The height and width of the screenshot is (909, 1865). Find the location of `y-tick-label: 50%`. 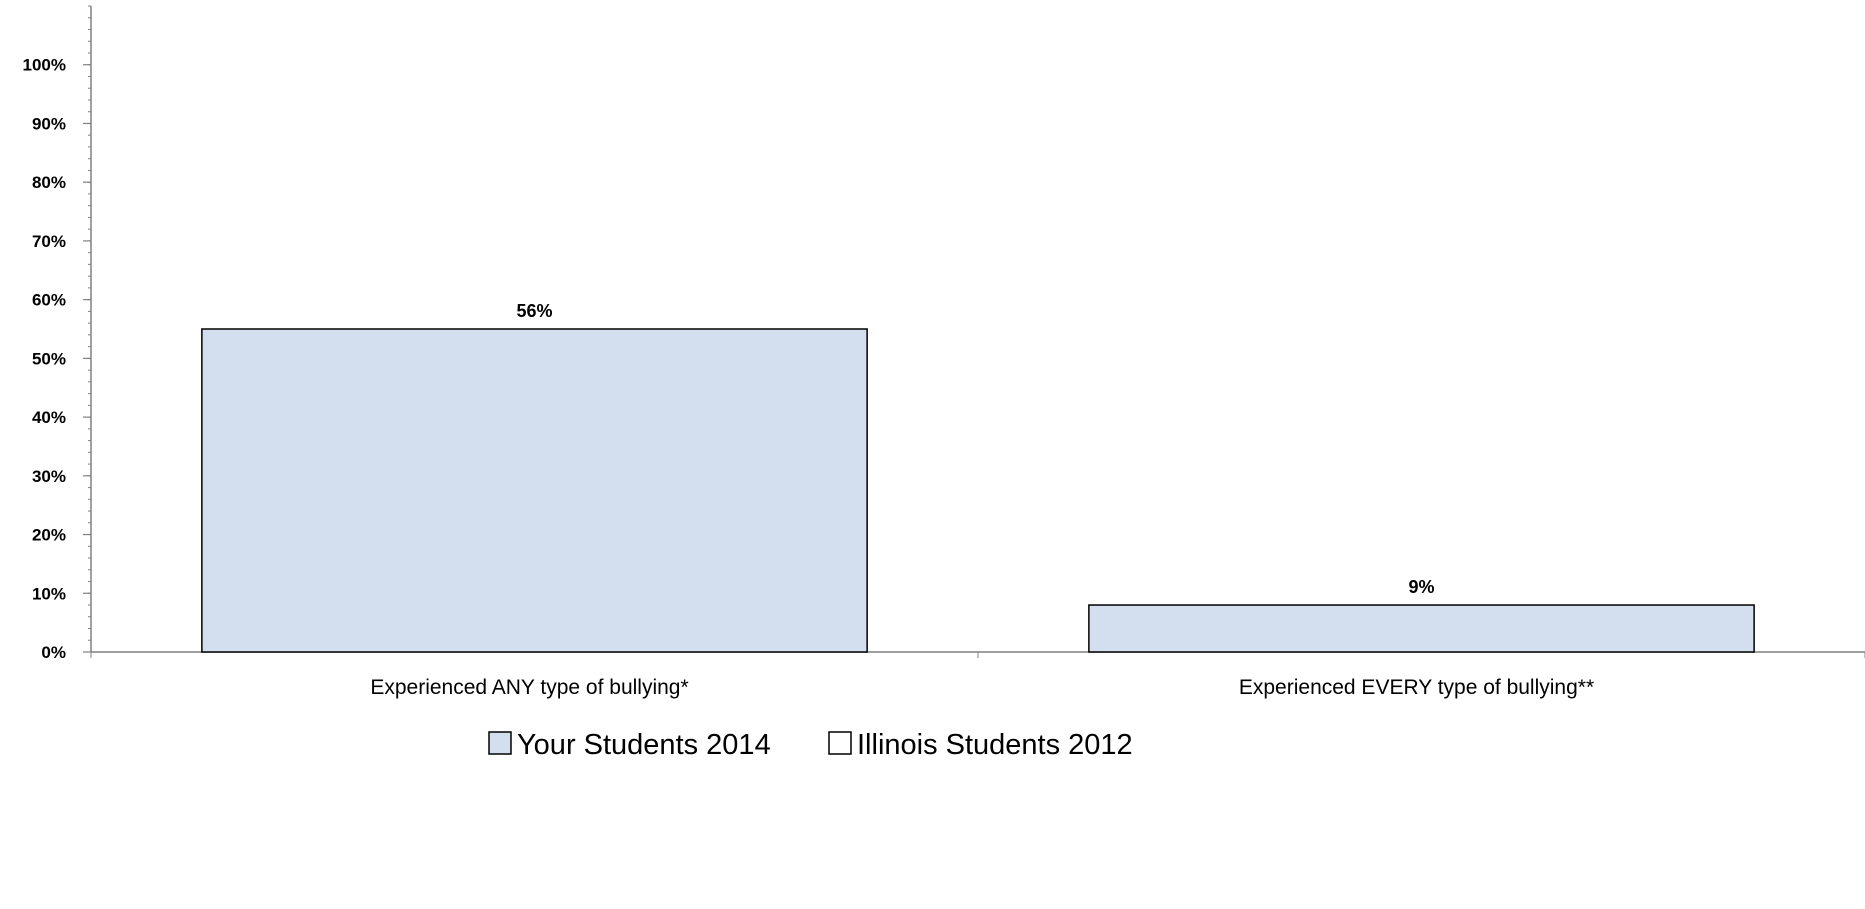

y-tick-label: 50% is located at coordinates (49, 358).